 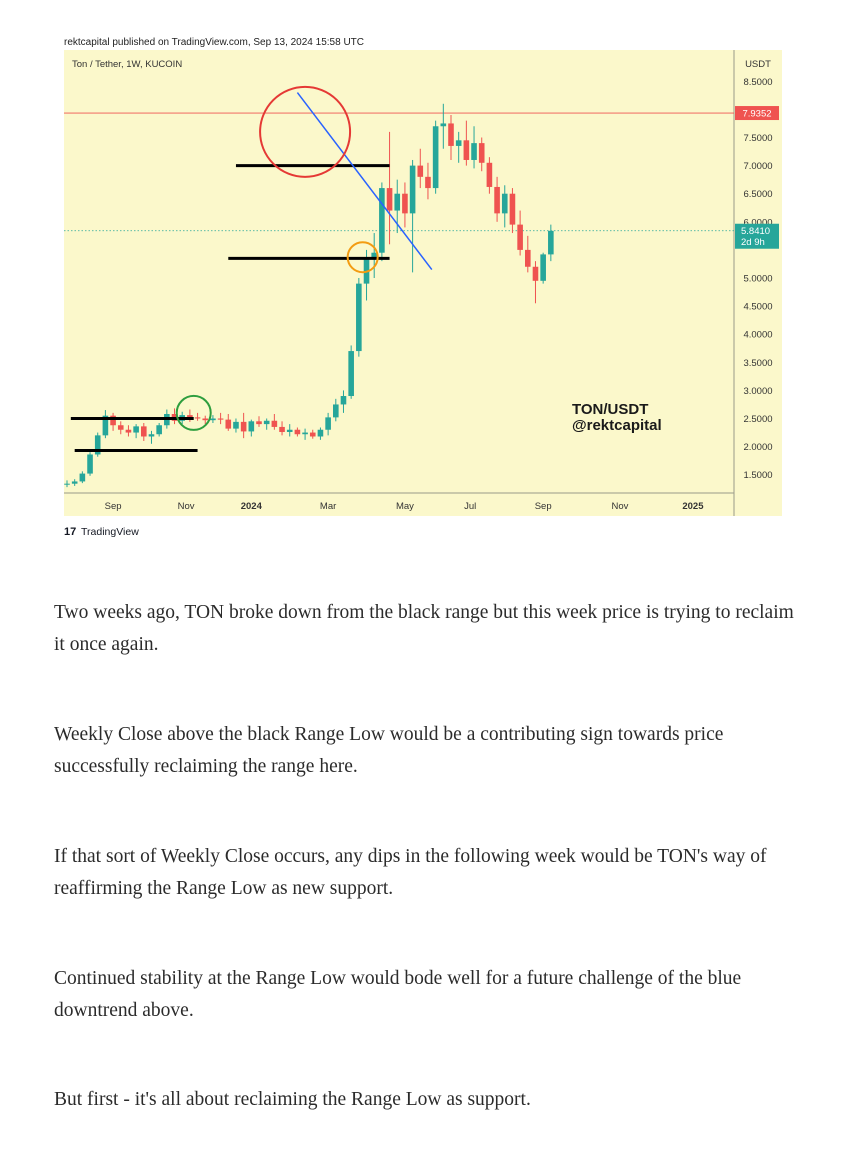 I want to click on tradingview-brand: TradingView, so click(x=110, y=532).